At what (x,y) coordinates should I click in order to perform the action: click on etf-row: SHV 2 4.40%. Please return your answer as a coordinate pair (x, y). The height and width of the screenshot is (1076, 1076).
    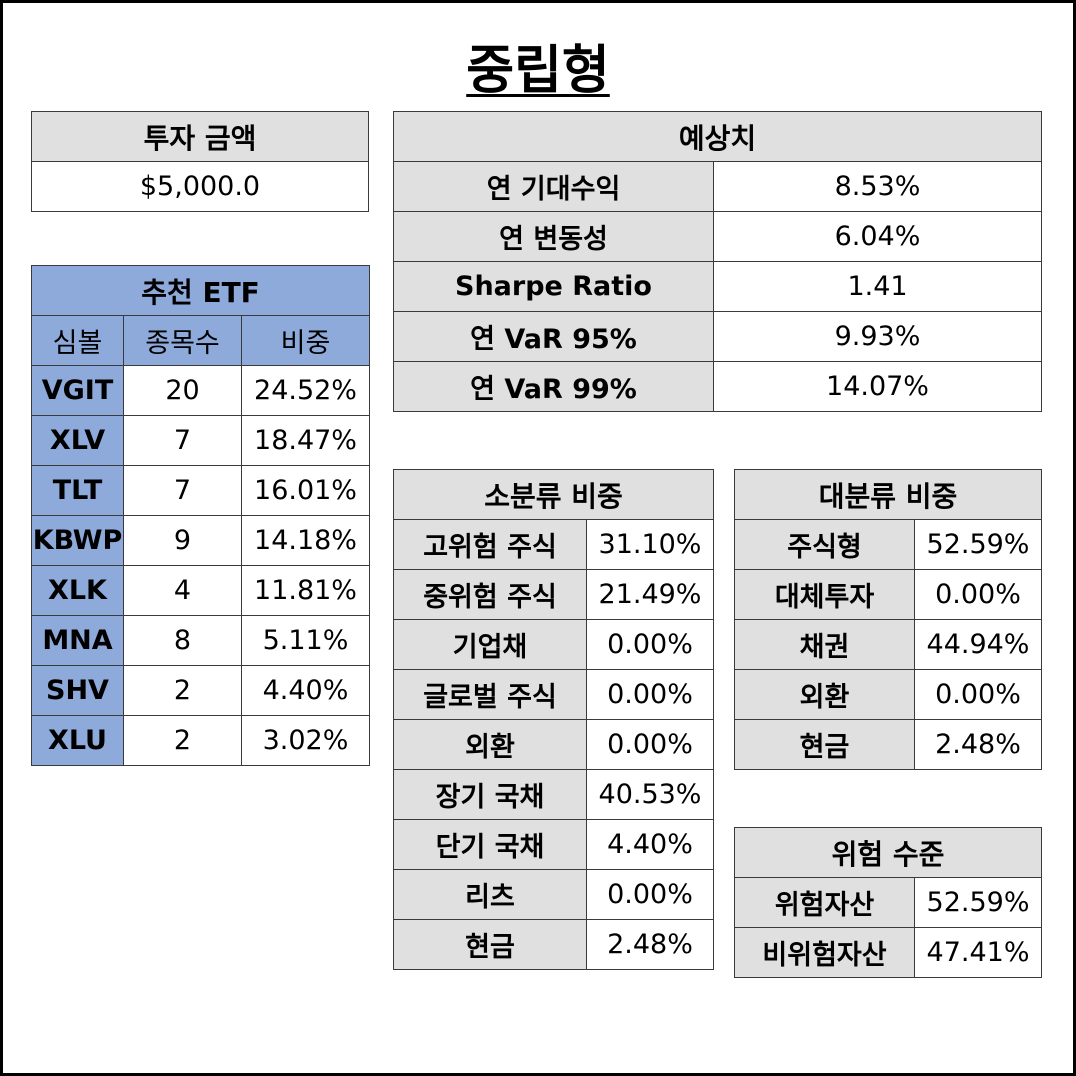
    Looking at the image, I should click on (200, 690).